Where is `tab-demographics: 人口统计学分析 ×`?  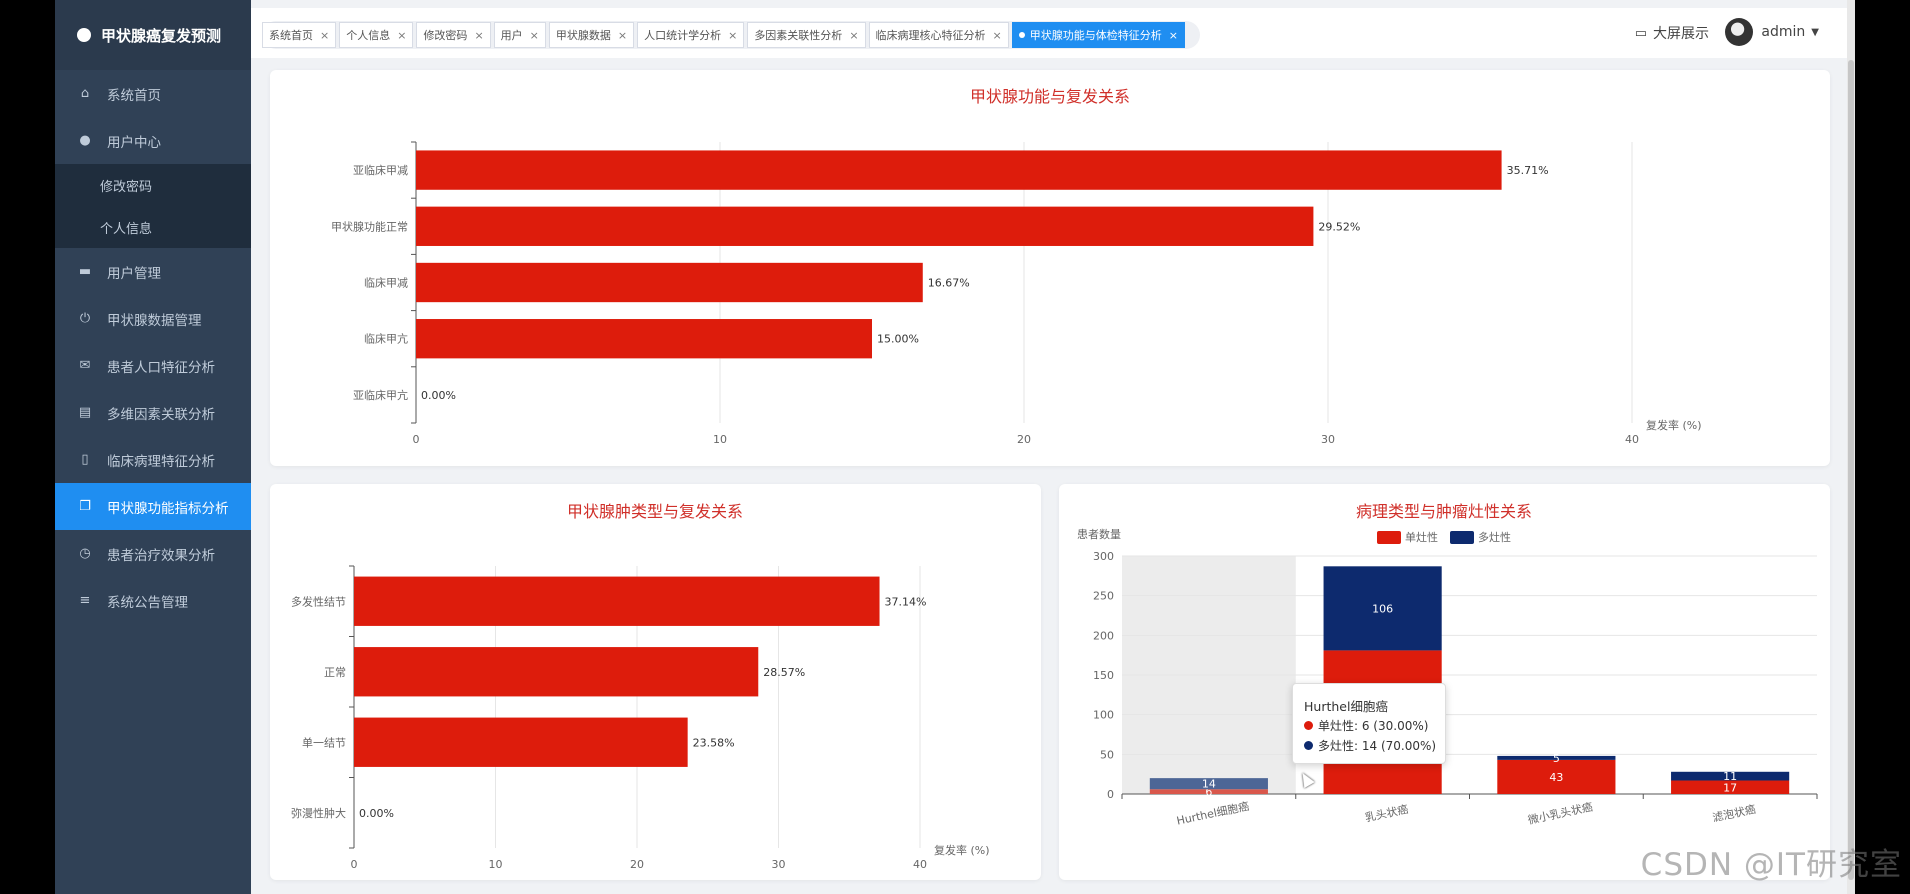
tab-demographics: 人口统计学分析 × is located at coordinates (691, 35).